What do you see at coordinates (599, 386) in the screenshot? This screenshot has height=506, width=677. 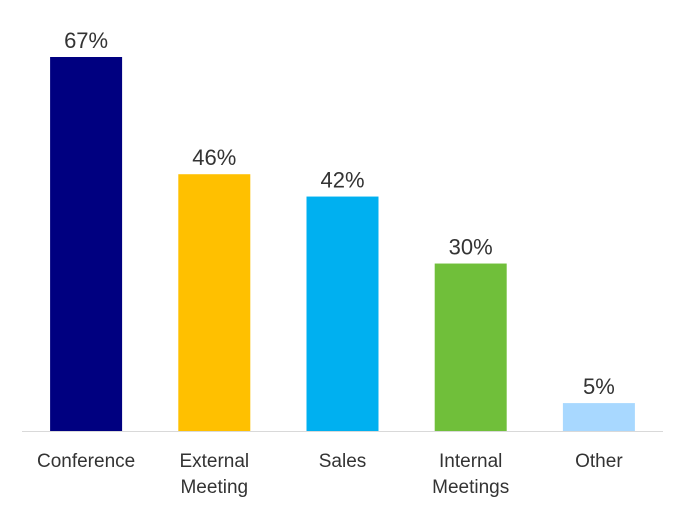 I see `value-label-4: 5%` at bounding box center [599, 386].